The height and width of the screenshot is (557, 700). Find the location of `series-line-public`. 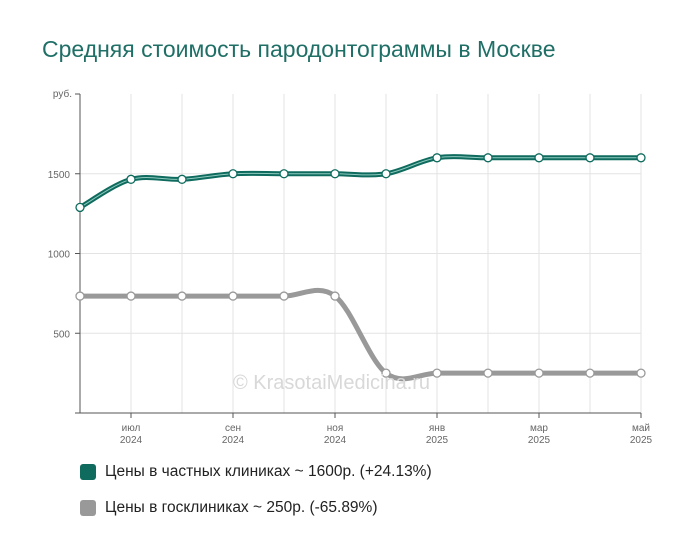

series-line-public is located at coordinates (360, 334).